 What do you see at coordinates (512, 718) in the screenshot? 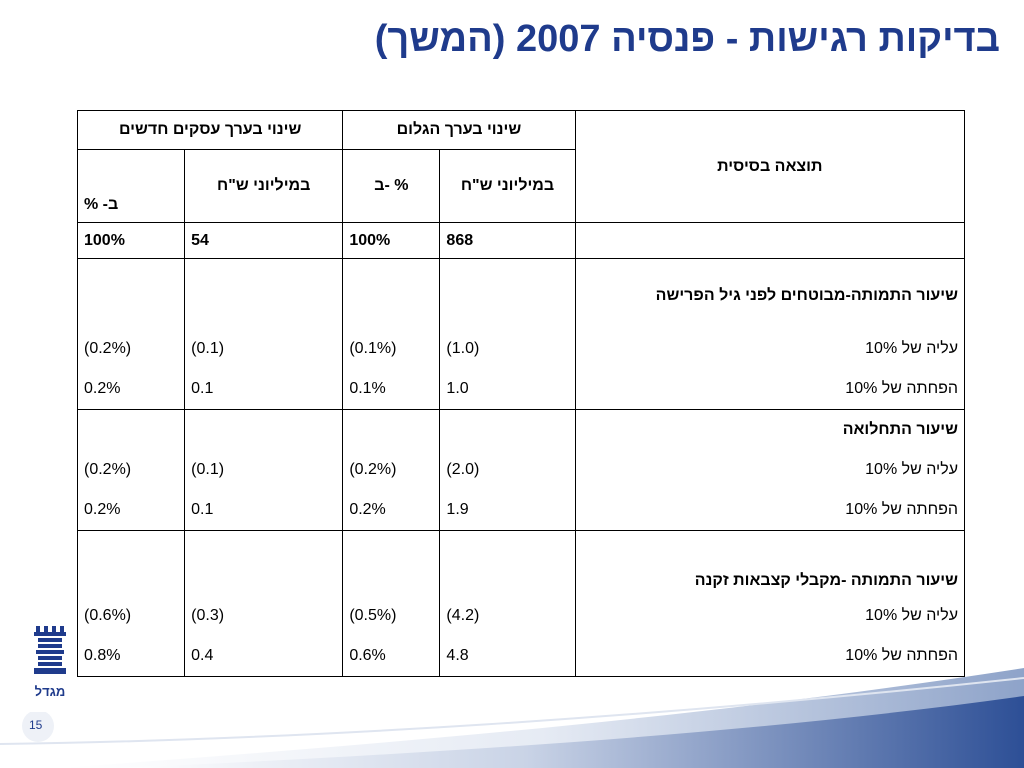
I see `footer-swoosh` at bounding box center [512, 718].